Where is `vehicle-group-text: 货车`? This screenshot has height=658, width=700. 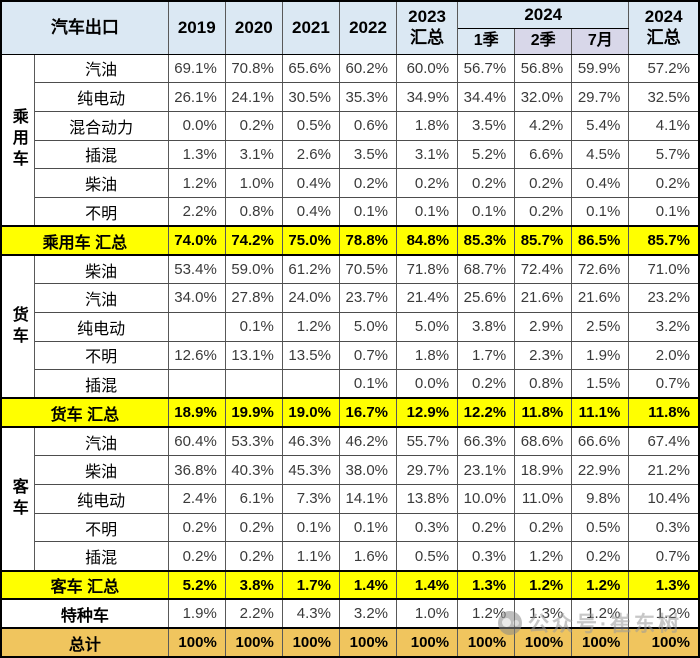 vehicle-group-text: 货车 is located at coordinates (18, 326).